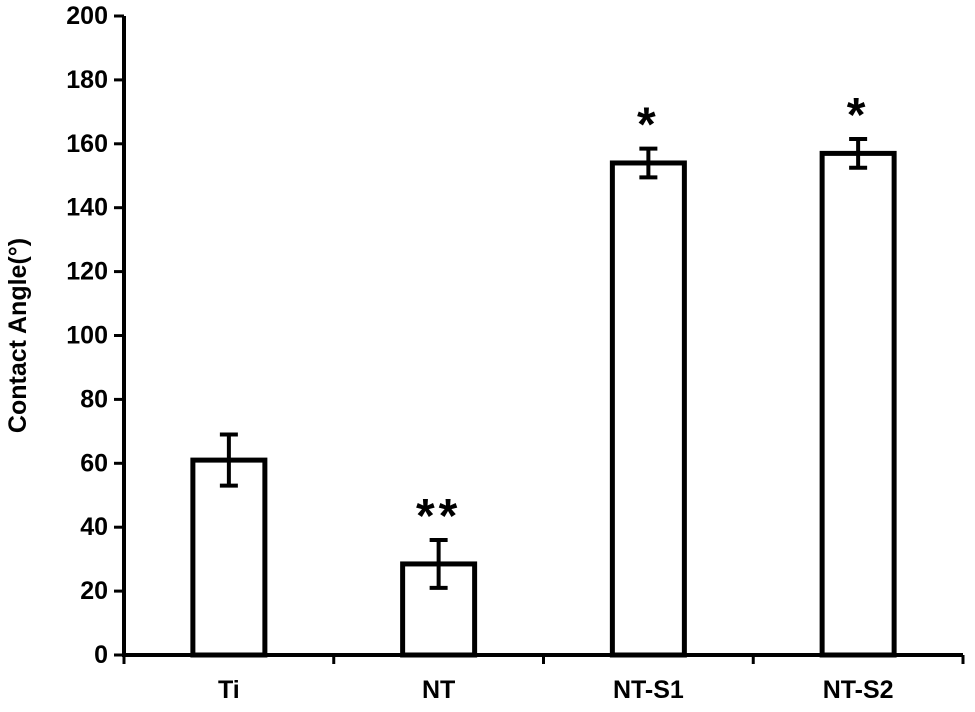 This screenshot has width=975, height=712. Describe the element at coordinates (87, 144) in the screenshot. I see `y-tick-label: 160` at that location.